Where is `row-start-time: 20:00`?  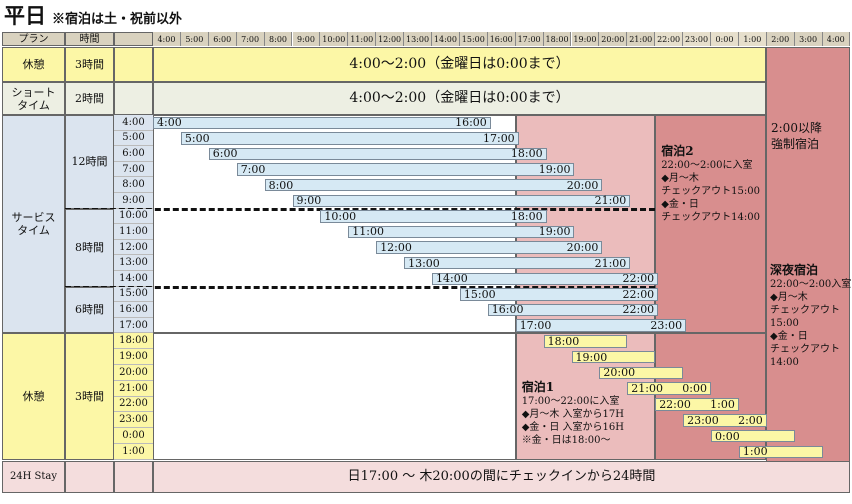
row-start-time: 20:00 is located at coordinates (133, 373).